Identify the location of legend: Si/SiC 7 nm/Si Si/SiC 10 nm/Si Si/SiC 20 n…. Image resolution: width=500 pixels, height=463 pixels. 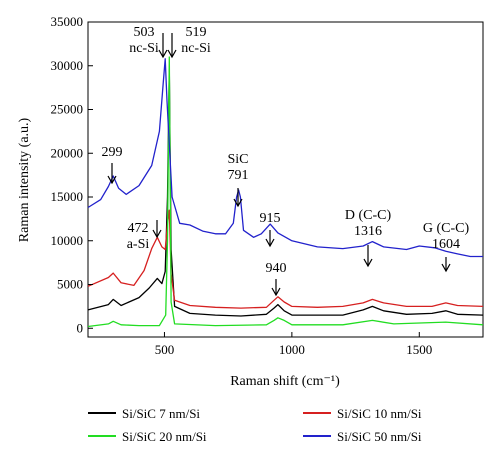
(255, 425).